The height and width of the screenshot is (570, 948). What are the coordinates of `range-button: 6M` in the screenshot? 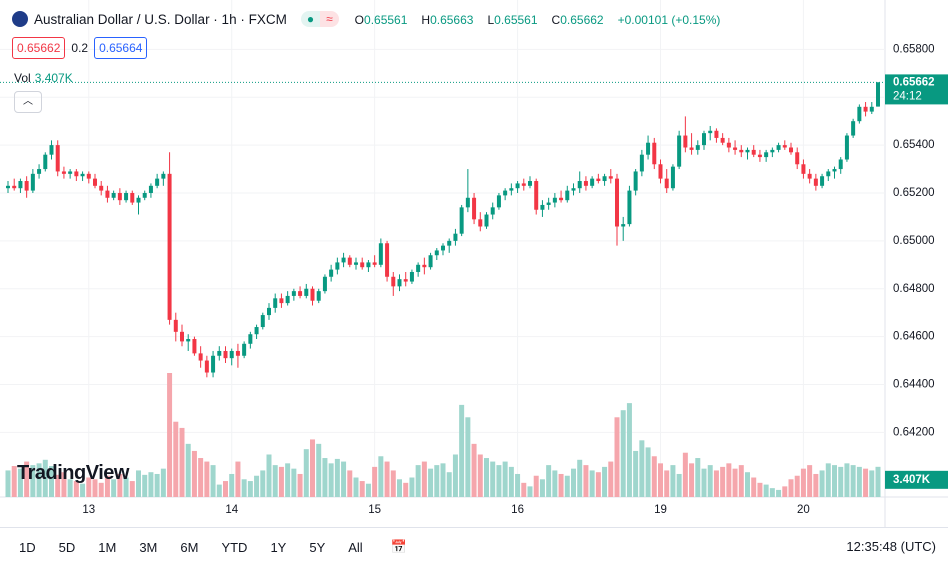 It's located at (189, 547).